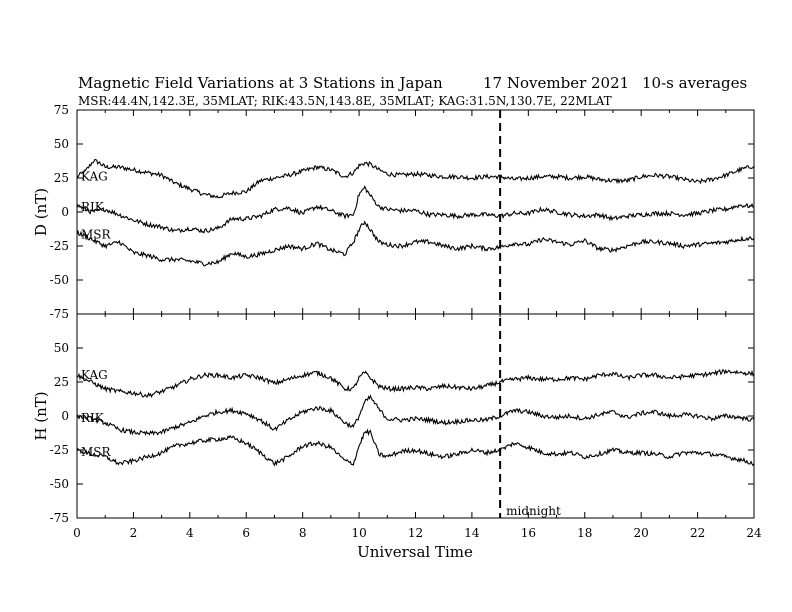  What do you see at coordinates (556, 83) in the screenshot?
I see `chart-date: 17 November 2021` at bounding box center [556, 83].